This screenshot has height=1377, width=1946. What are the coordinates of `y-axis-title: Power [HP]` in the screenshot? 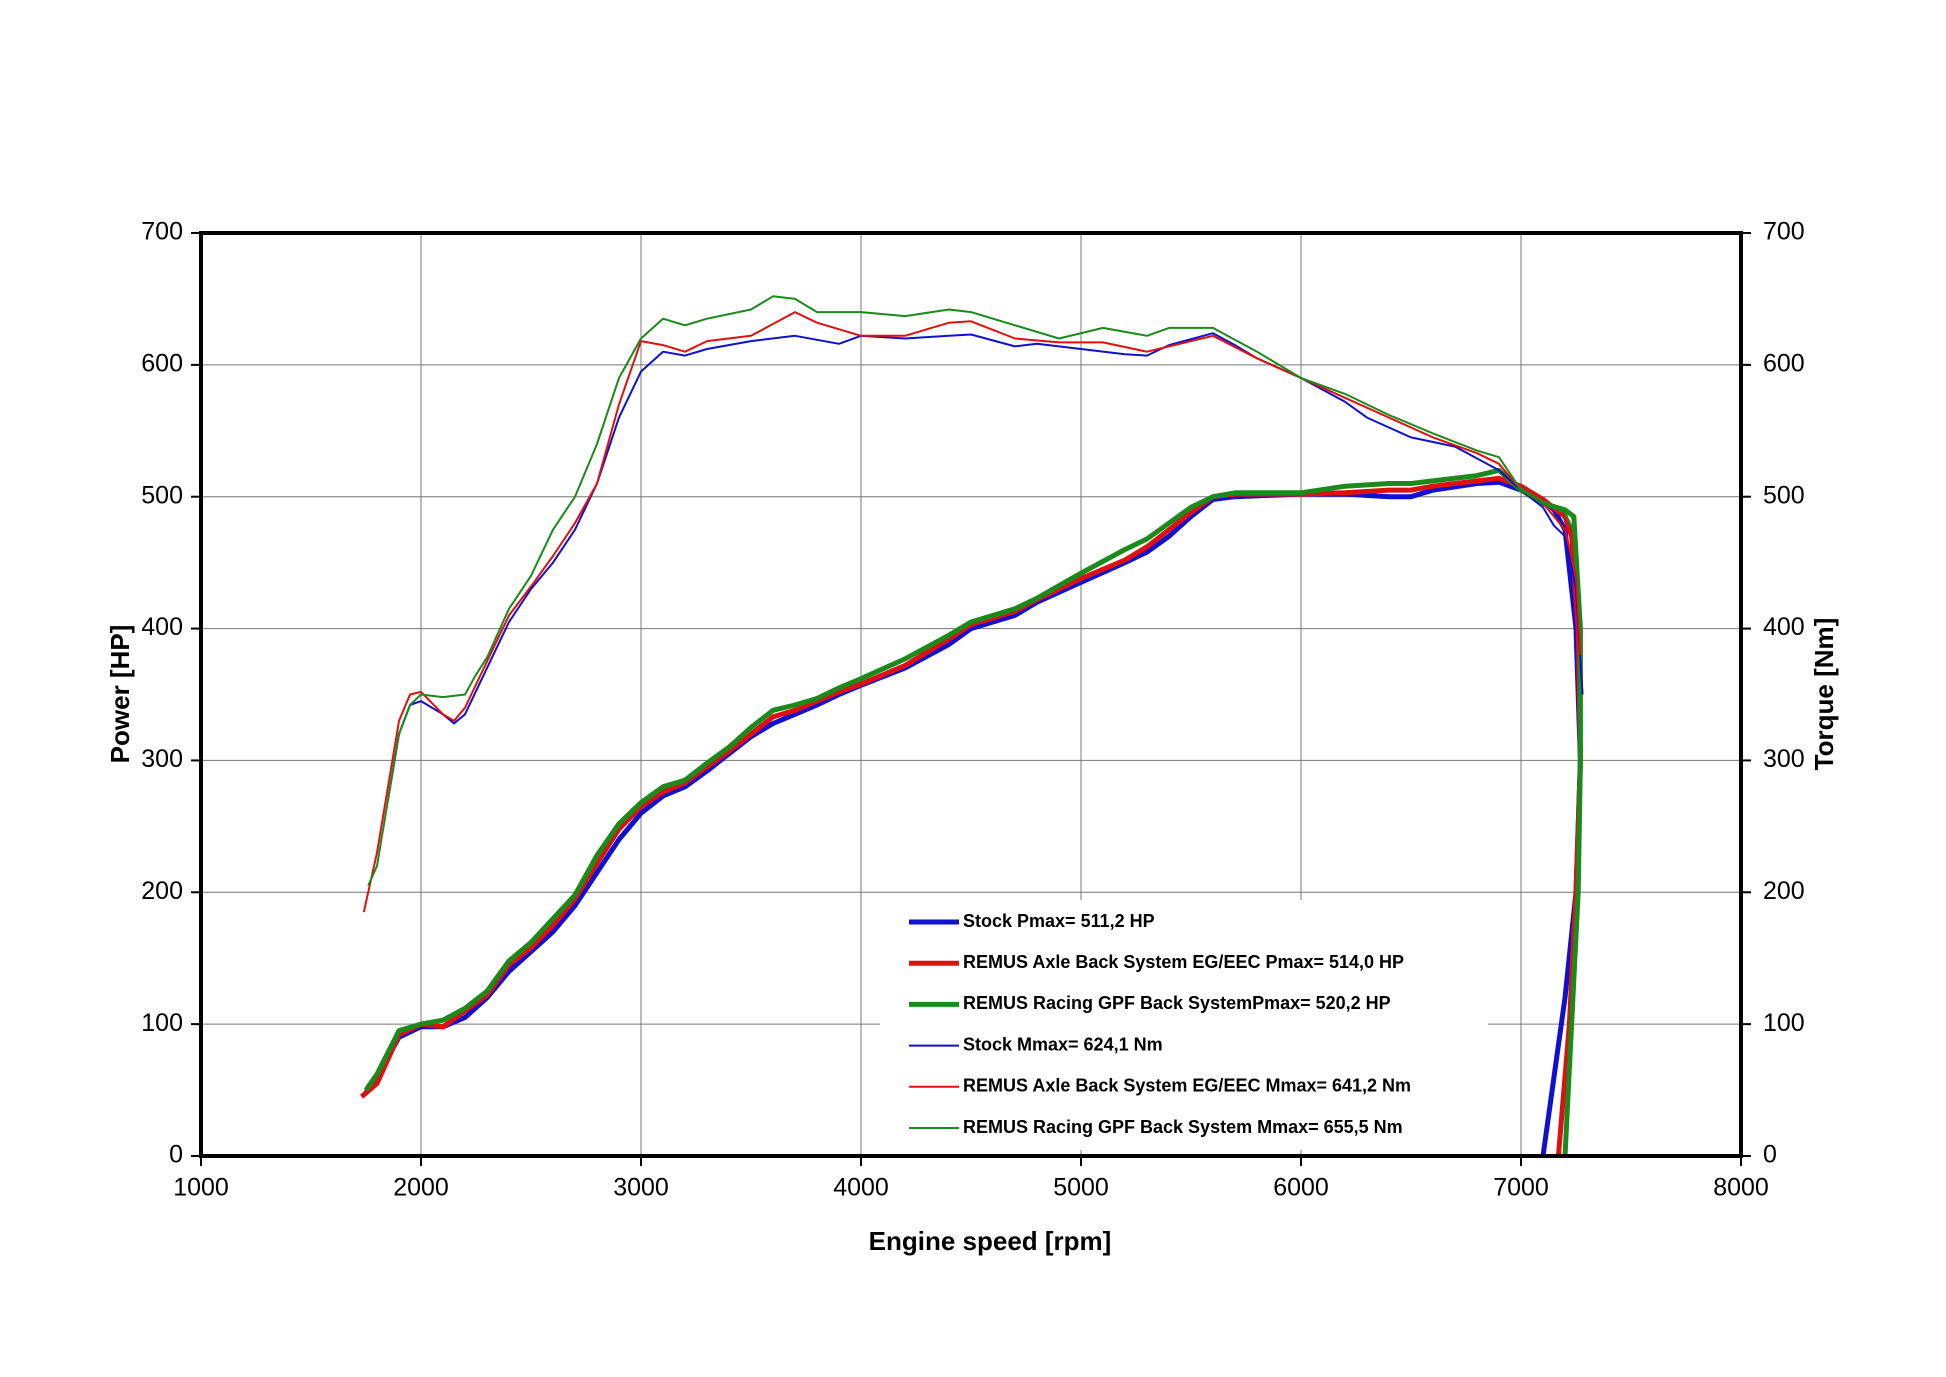 It's located at (120, 694).